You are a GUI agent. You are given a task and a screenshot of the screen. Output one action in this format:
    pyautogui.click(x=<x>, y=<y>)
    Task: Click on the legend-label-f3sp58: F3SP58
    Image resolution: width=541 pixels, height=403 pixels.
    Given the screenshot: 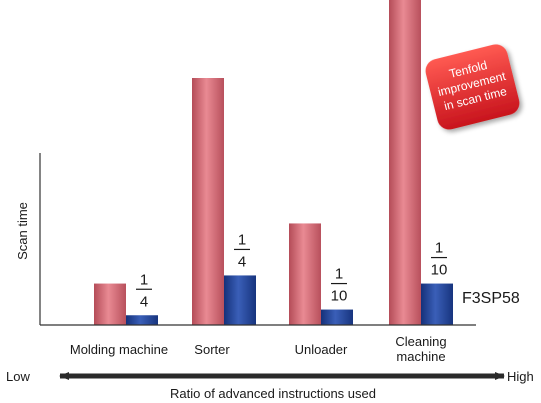 What is the action you would take?
    pyautogui.click(x=491, y=298)
    